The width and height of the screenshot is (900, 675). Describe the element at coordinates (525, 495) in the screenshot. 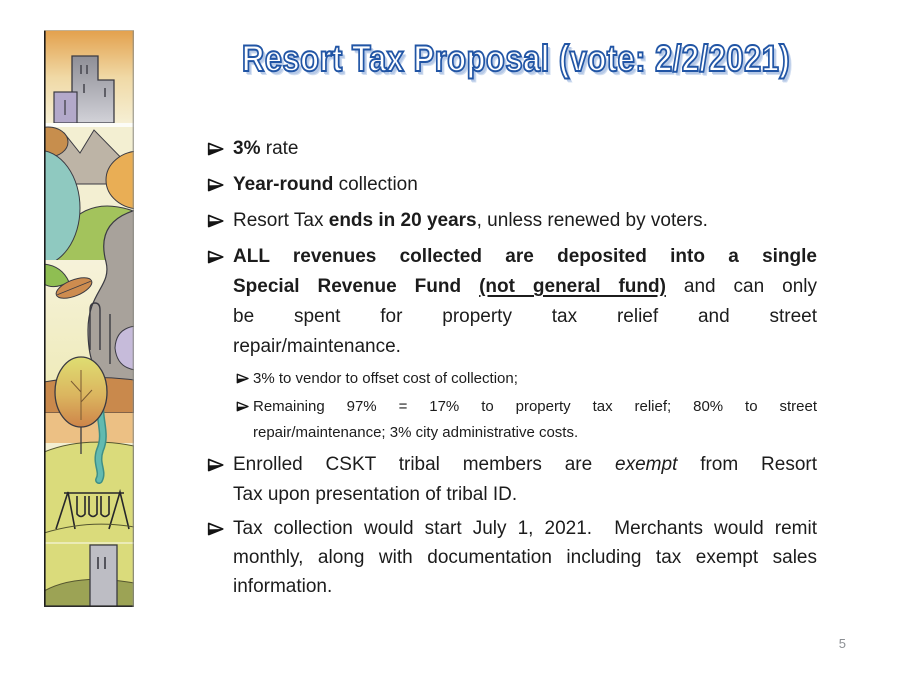

I see `text-line: Tax upon presentation of tribal ID.` at that location.